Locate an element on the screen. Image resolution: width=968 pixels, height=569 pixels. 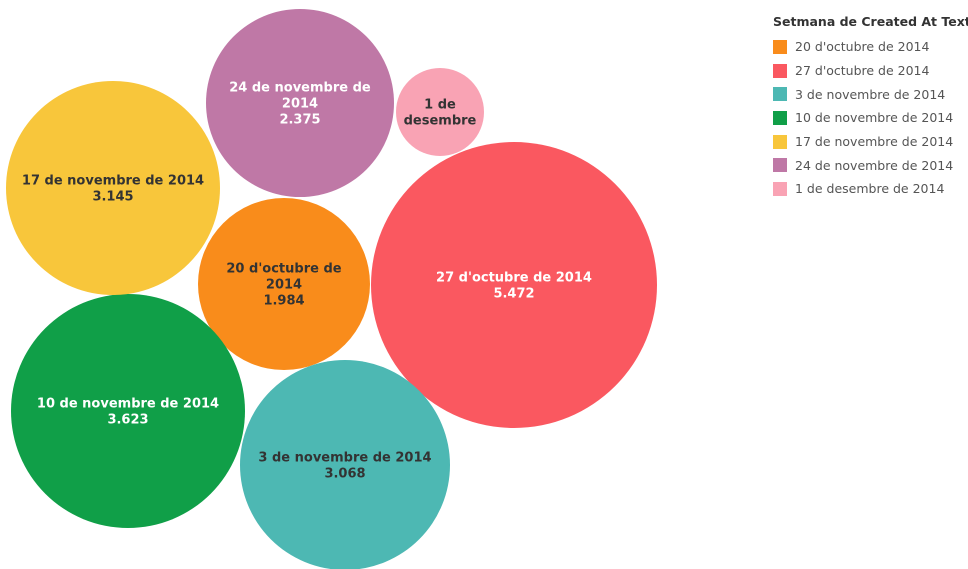
legend-label: 3 de novembre de 2014 is located at coordinates (870, 94).